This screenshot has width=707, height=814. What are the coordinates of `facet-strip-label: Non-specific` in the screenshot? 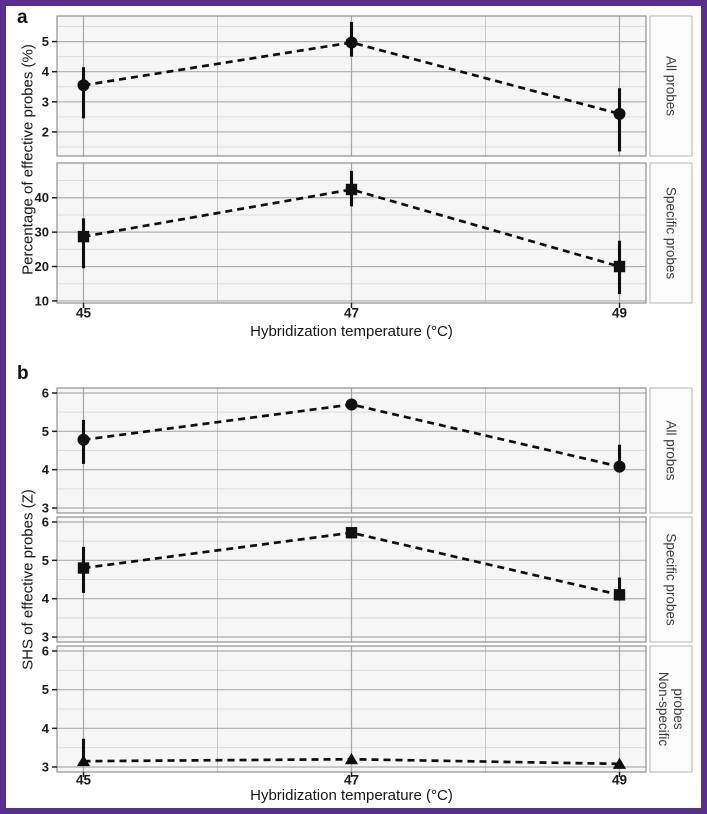 It's located at (663, 709).